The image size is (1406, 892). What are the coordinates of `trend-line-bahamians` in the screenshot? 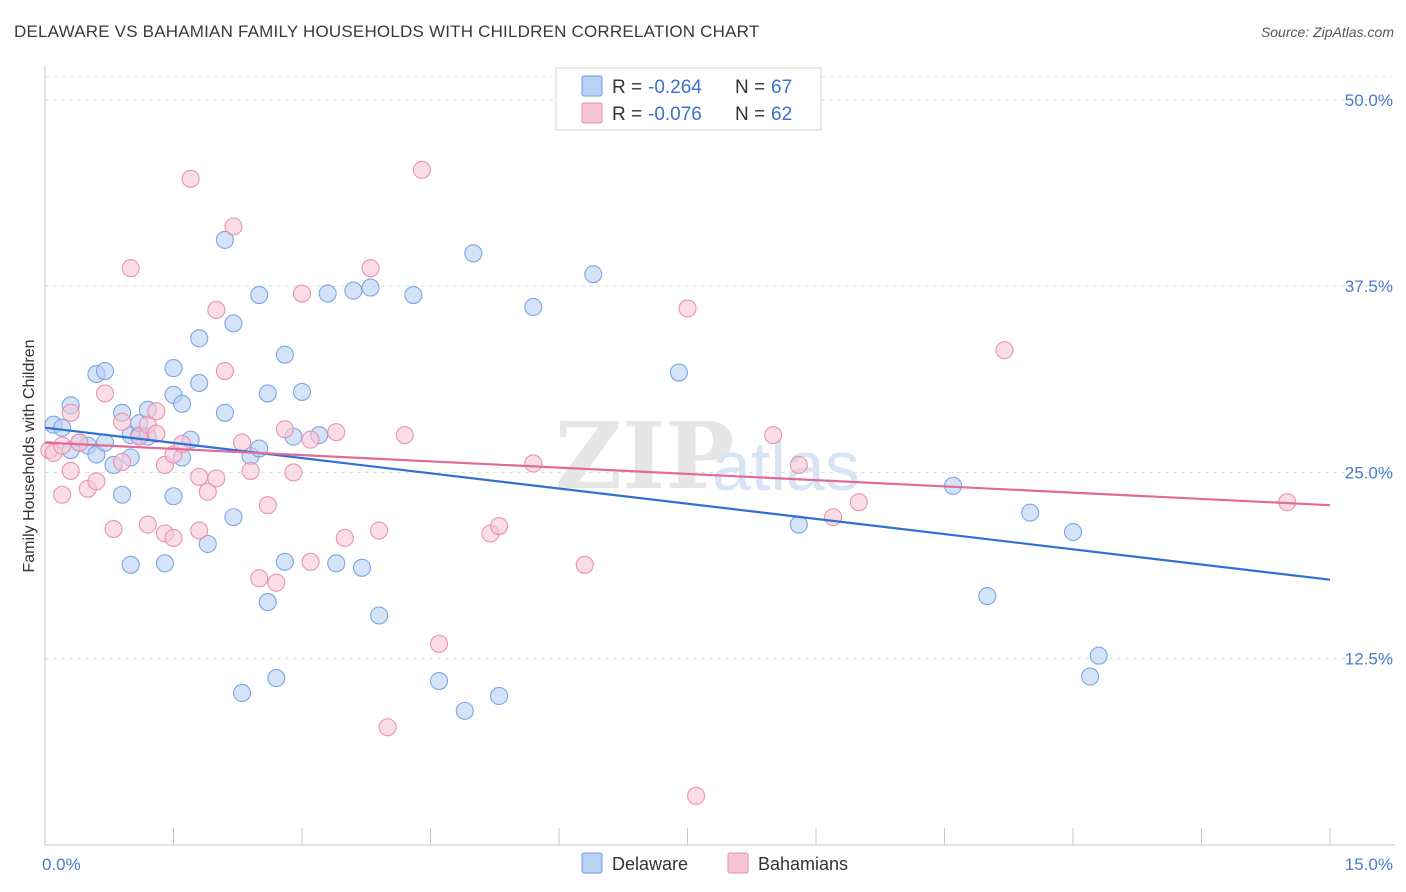 It's located at (687, 474).